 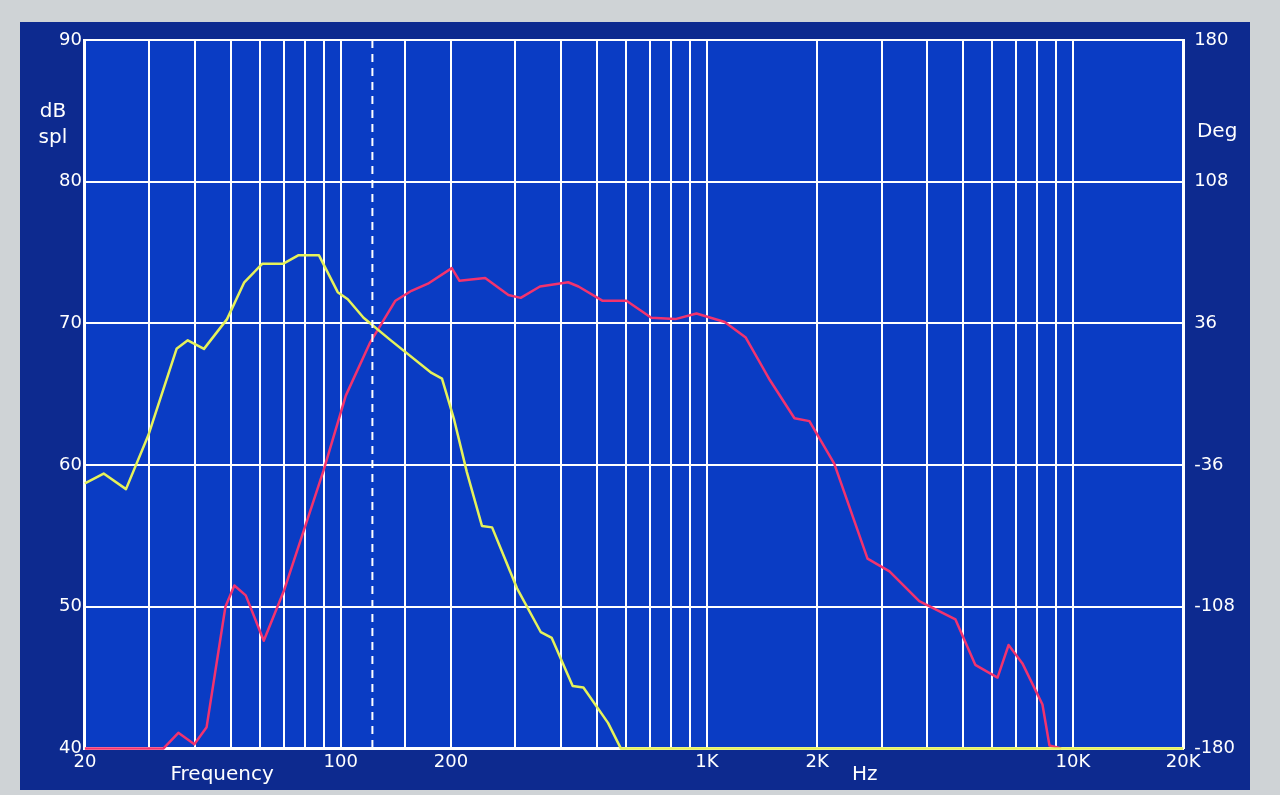 What do you see at coordinates (53, 123) in the screenshot?
I see `y-axis-title: dB spl` at bounding box center [53, 123].